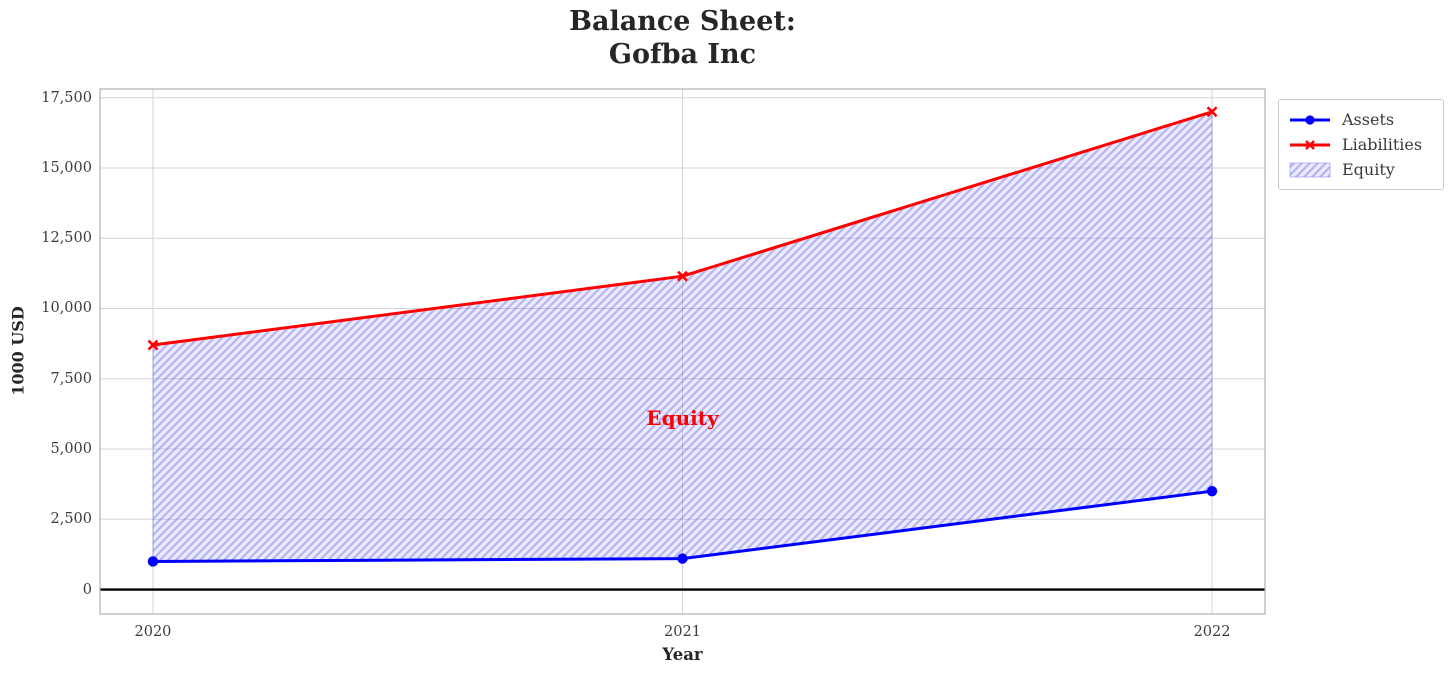 This screenshot has width=1454, height=676. What do you see at coordinates (682, 21) in the screenshot?
I see `chart-title-line1: Balance Sheet:` at bounding box center [682, 21].